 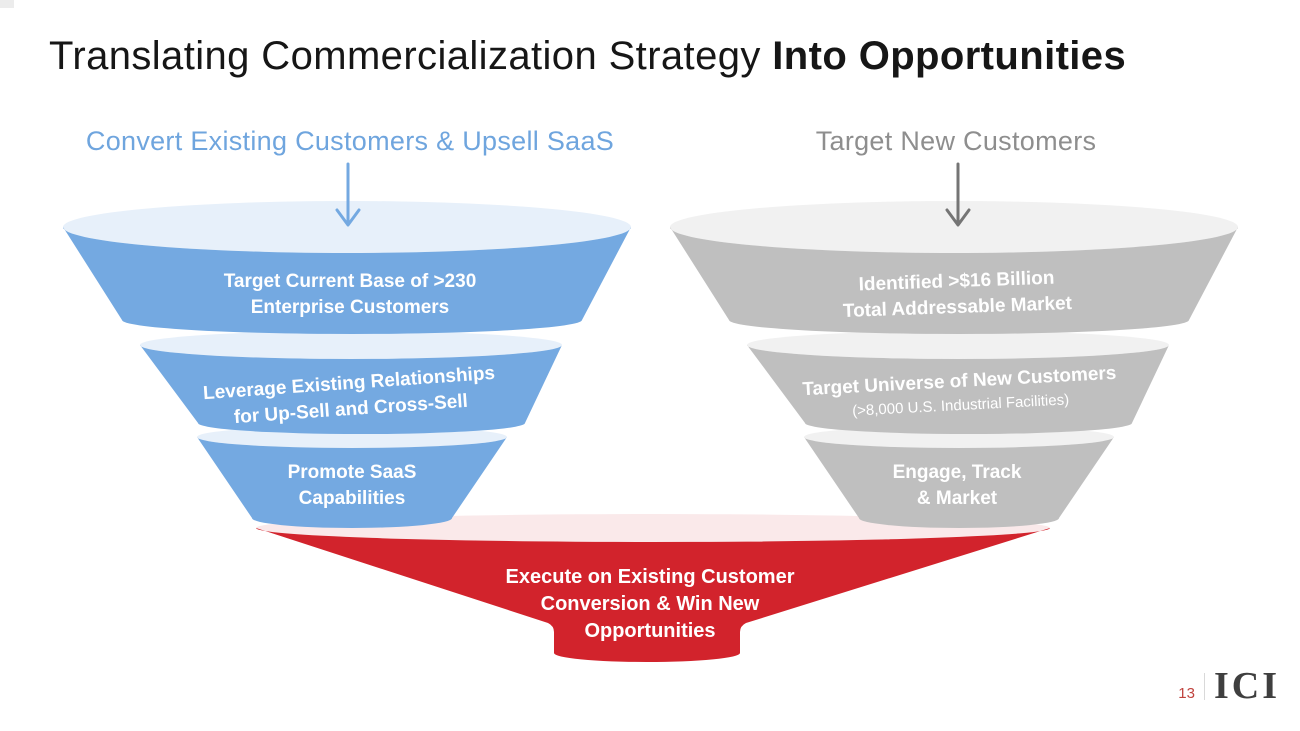 What do you see at coordinates (411, 56) in the screenshot?
I see `slide-title-regular: Translating Commercialization Strategy` at bounding box center [411, 56].